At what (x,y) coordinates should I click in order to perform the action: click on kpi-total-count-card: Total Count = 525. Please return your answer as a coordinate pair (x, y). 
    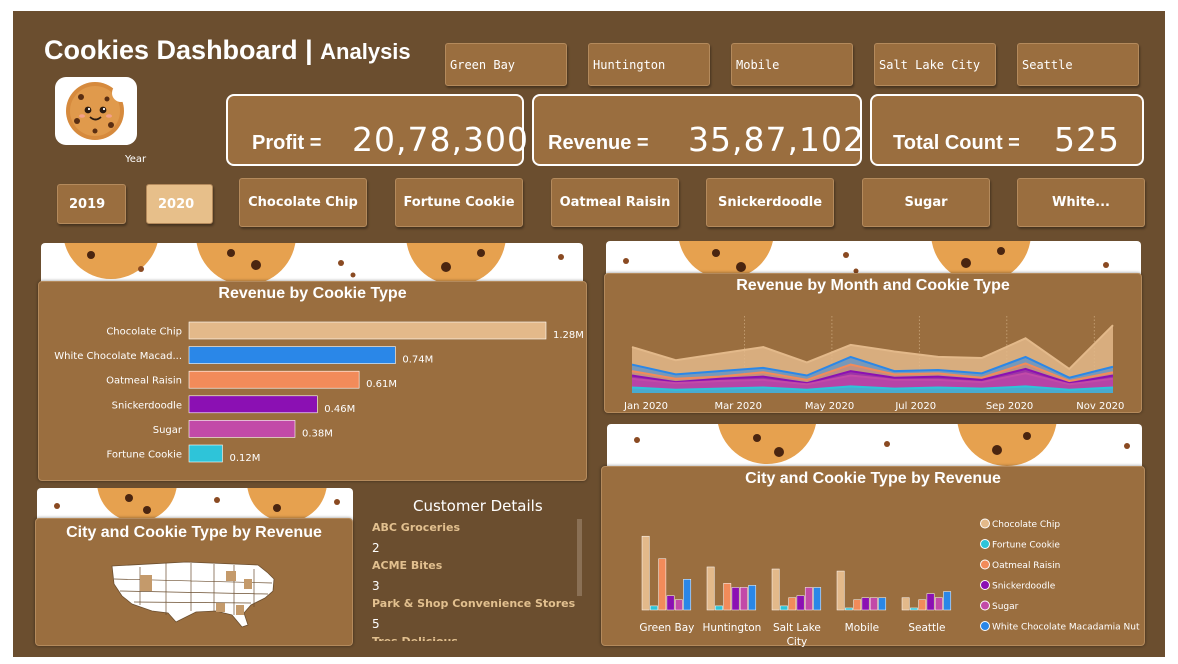
    Looking at the image, I should click on (1007, 130).